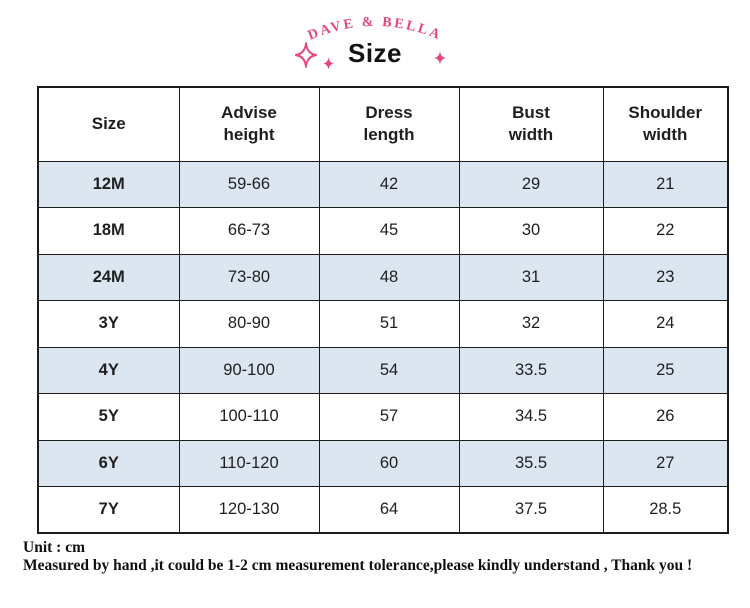 Image resolution: width=750 pixels, height=608 pixels. Describe the element at coordinates (531, 277) in the screenshot. I see `cell-bust-width: 31` at that location.